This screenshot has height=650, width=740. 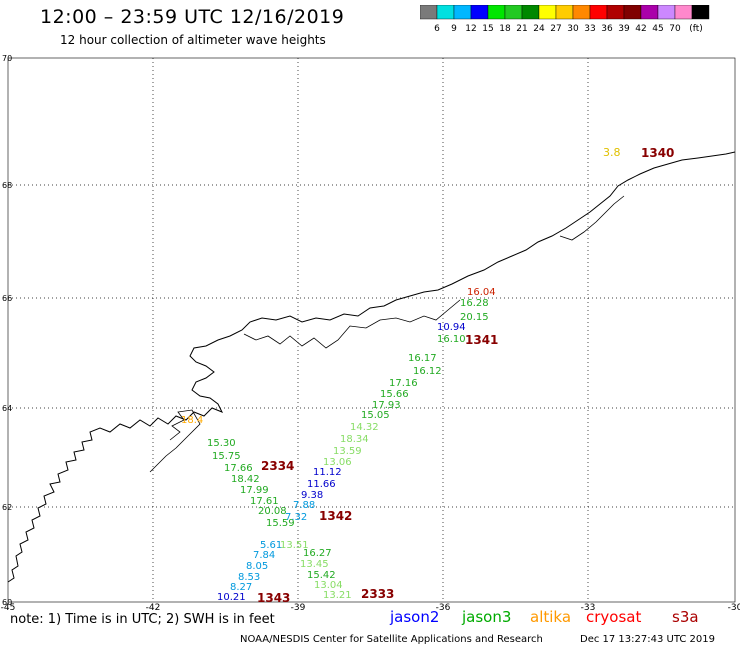 I want to click on scale-label: 36, so click(x=607, y=29).